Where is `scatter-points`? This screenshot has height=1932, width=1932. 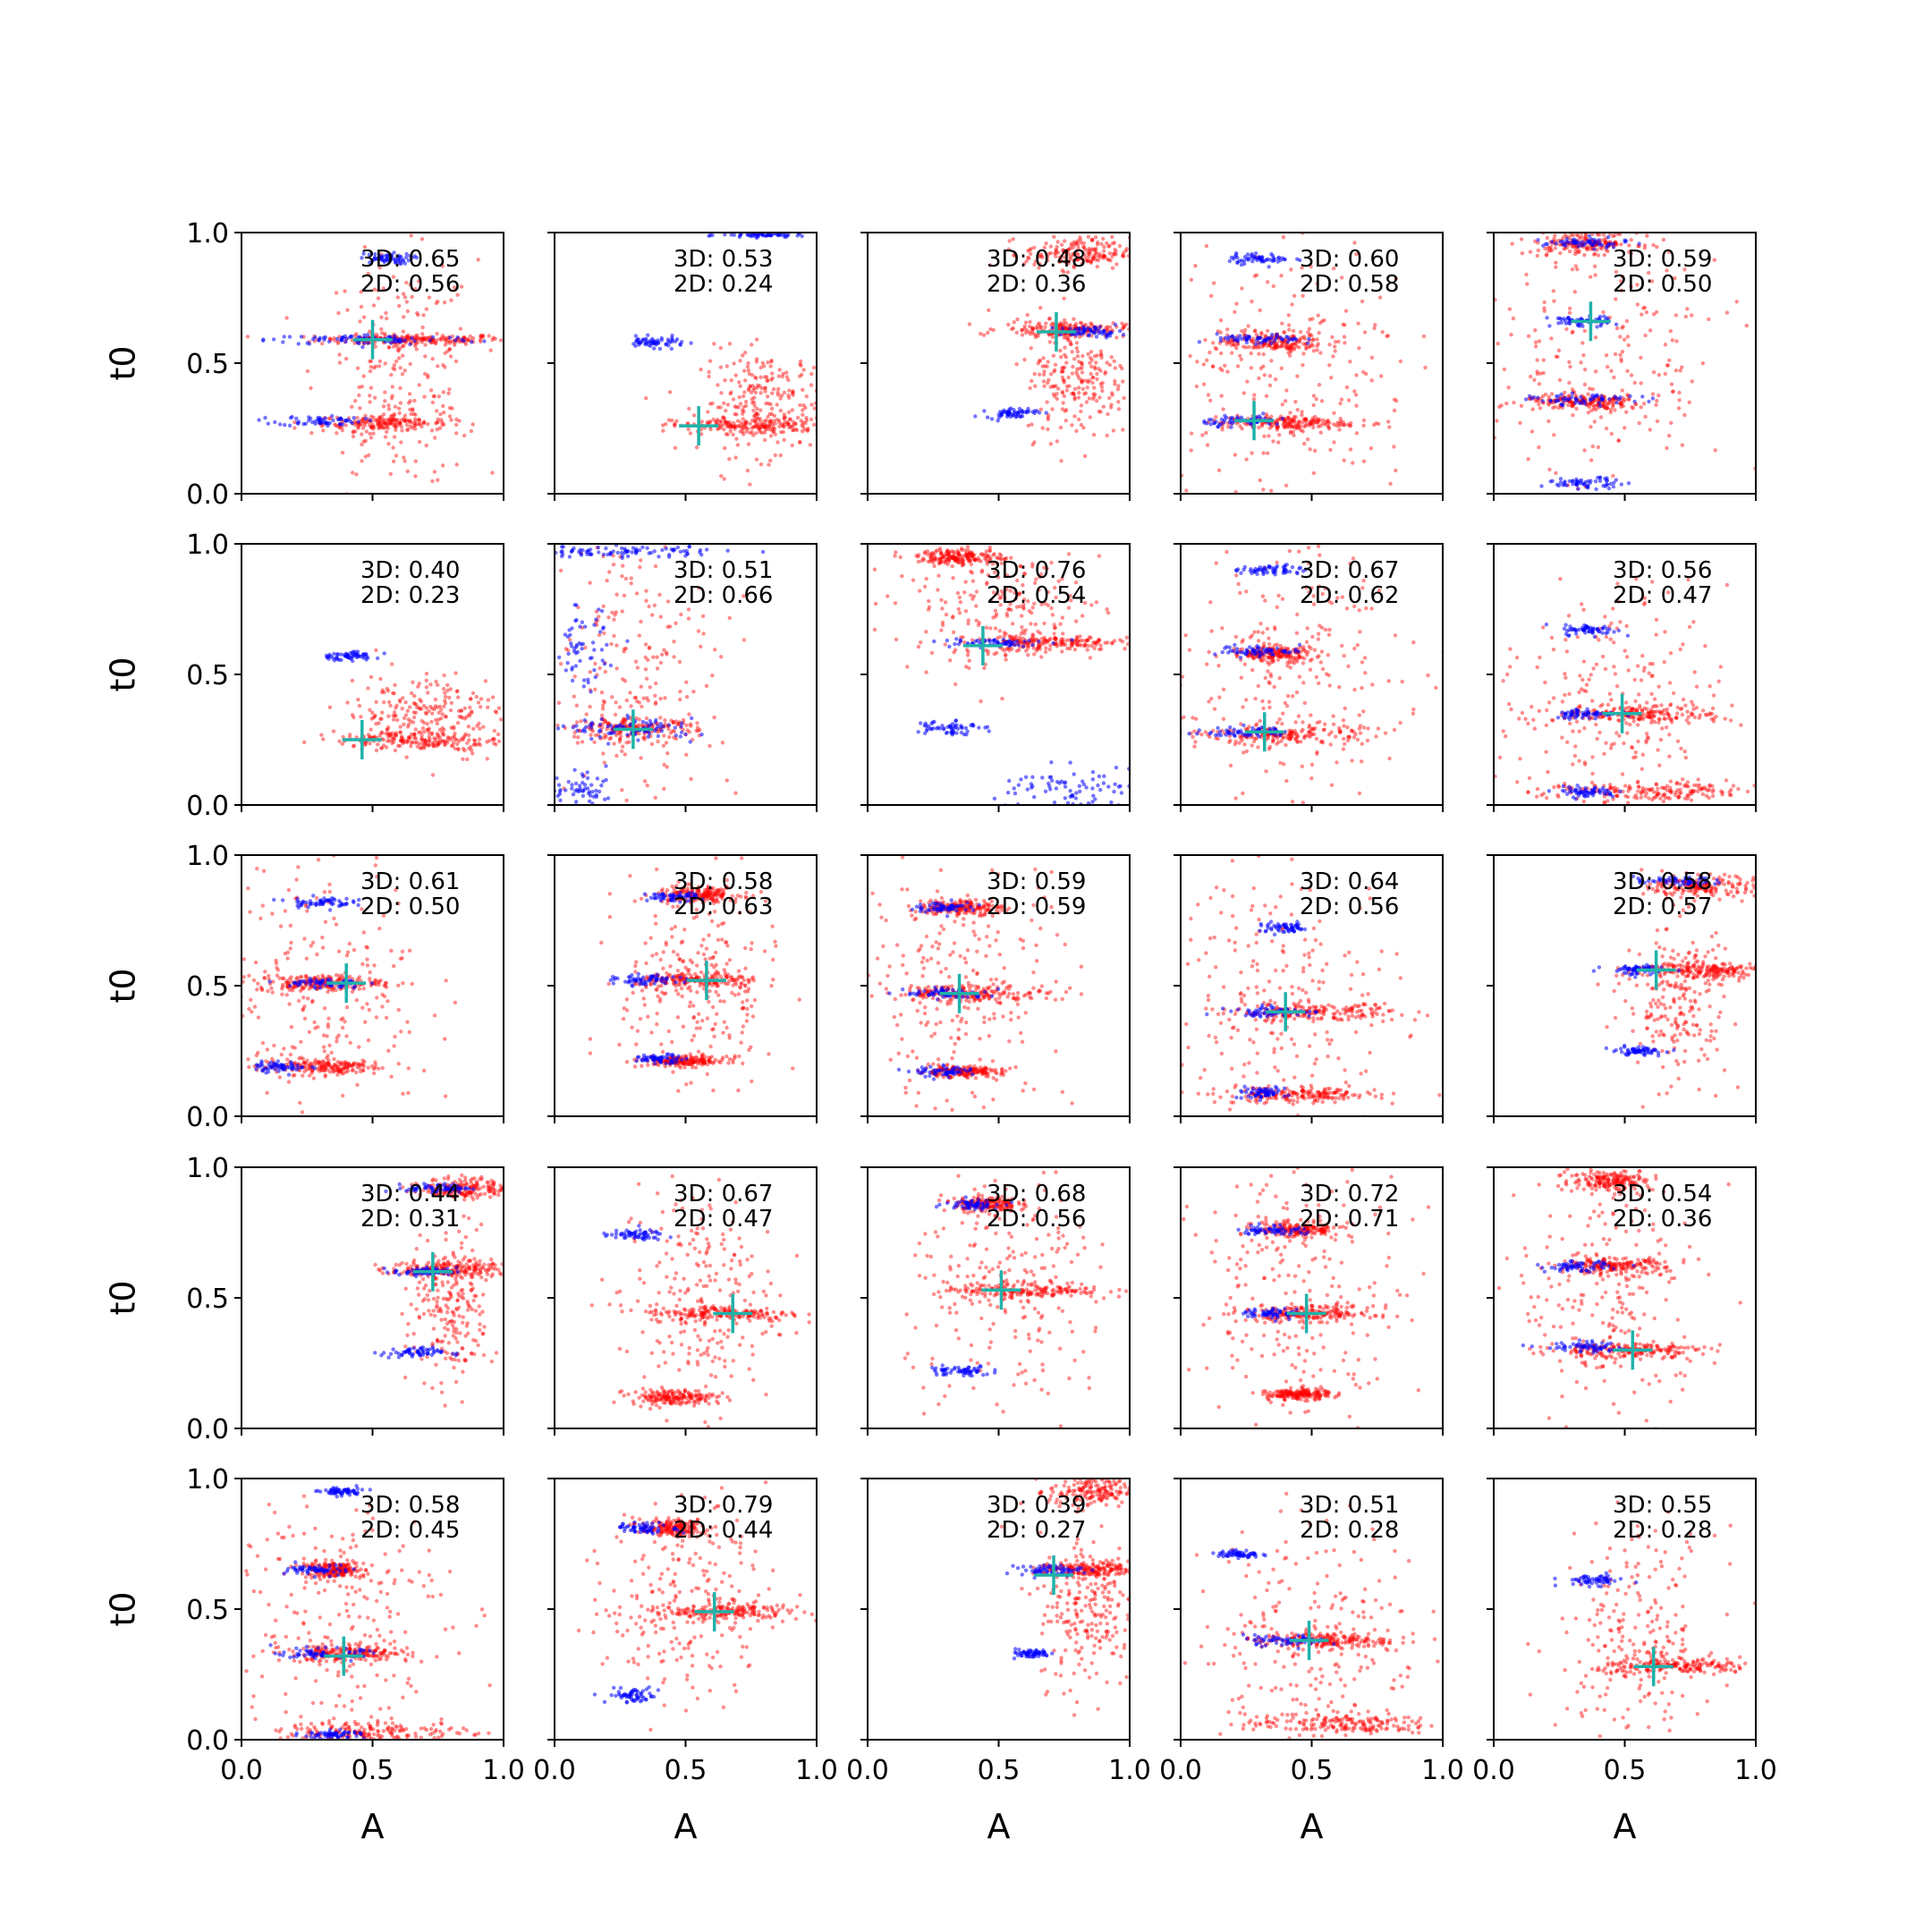
scatter-points is located at coordinates (374, 363).